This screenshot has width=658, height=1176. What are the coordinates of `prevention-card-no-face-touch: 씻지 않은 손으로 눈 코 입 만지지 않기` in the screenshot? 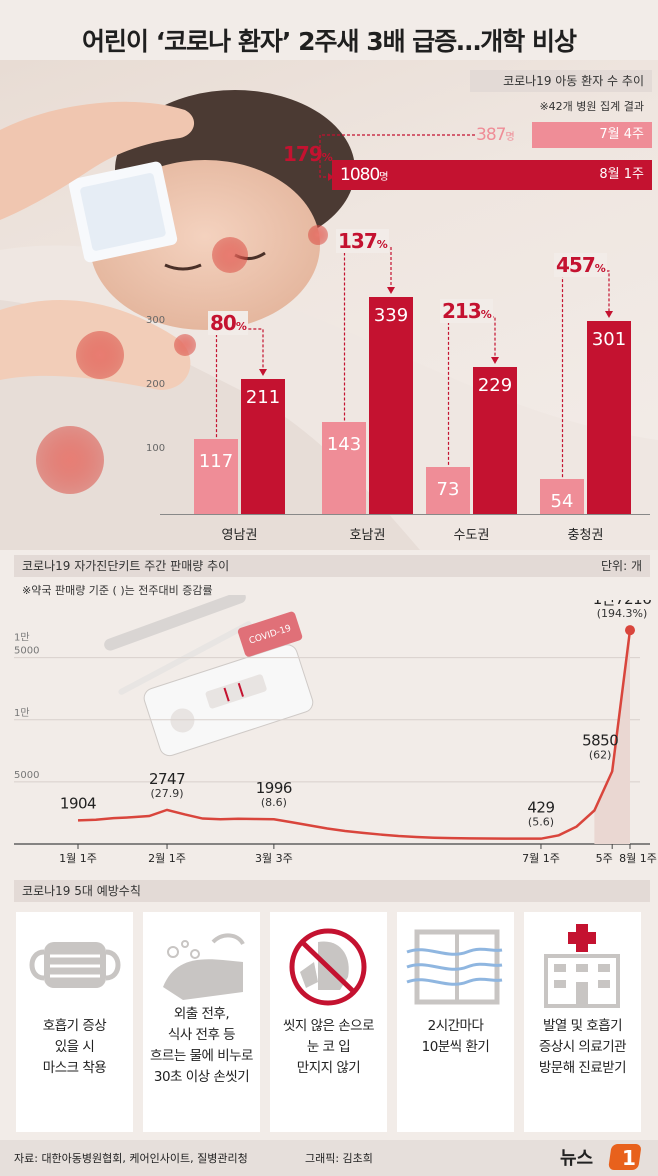 It's located at (328, 1022).